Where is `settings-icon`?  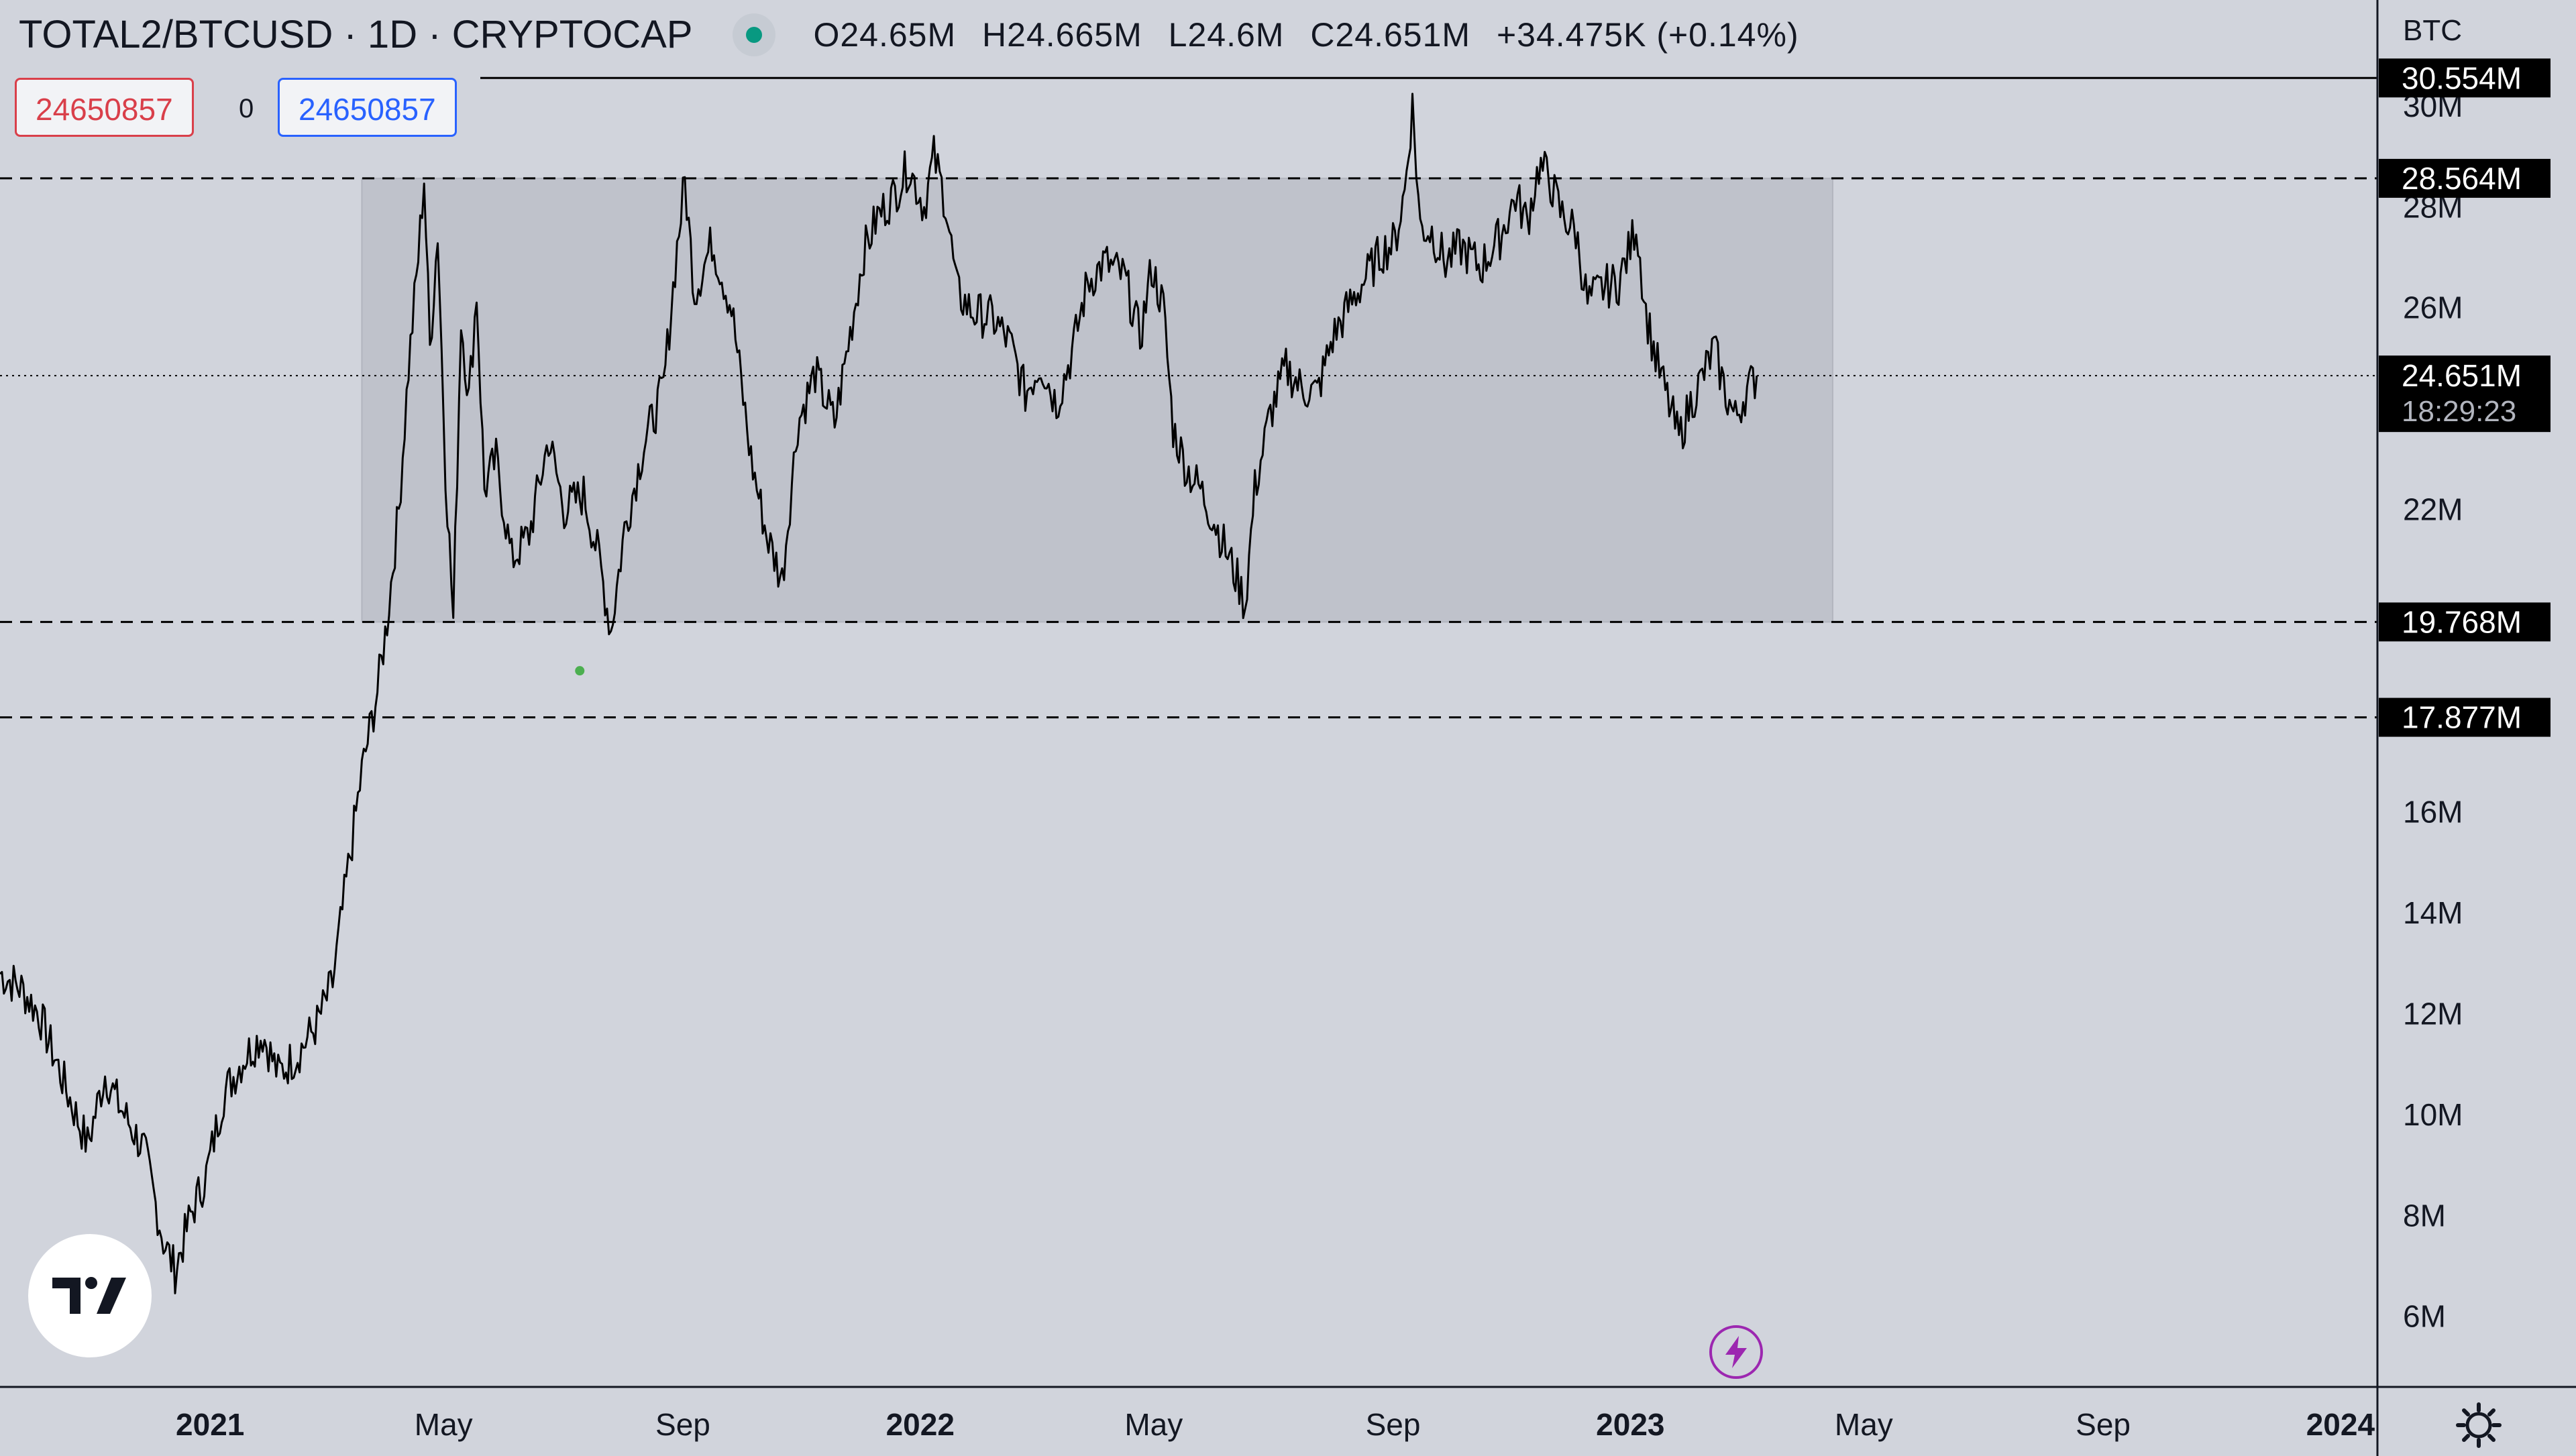 settings-icon is located at coordinates (2478, 1425).